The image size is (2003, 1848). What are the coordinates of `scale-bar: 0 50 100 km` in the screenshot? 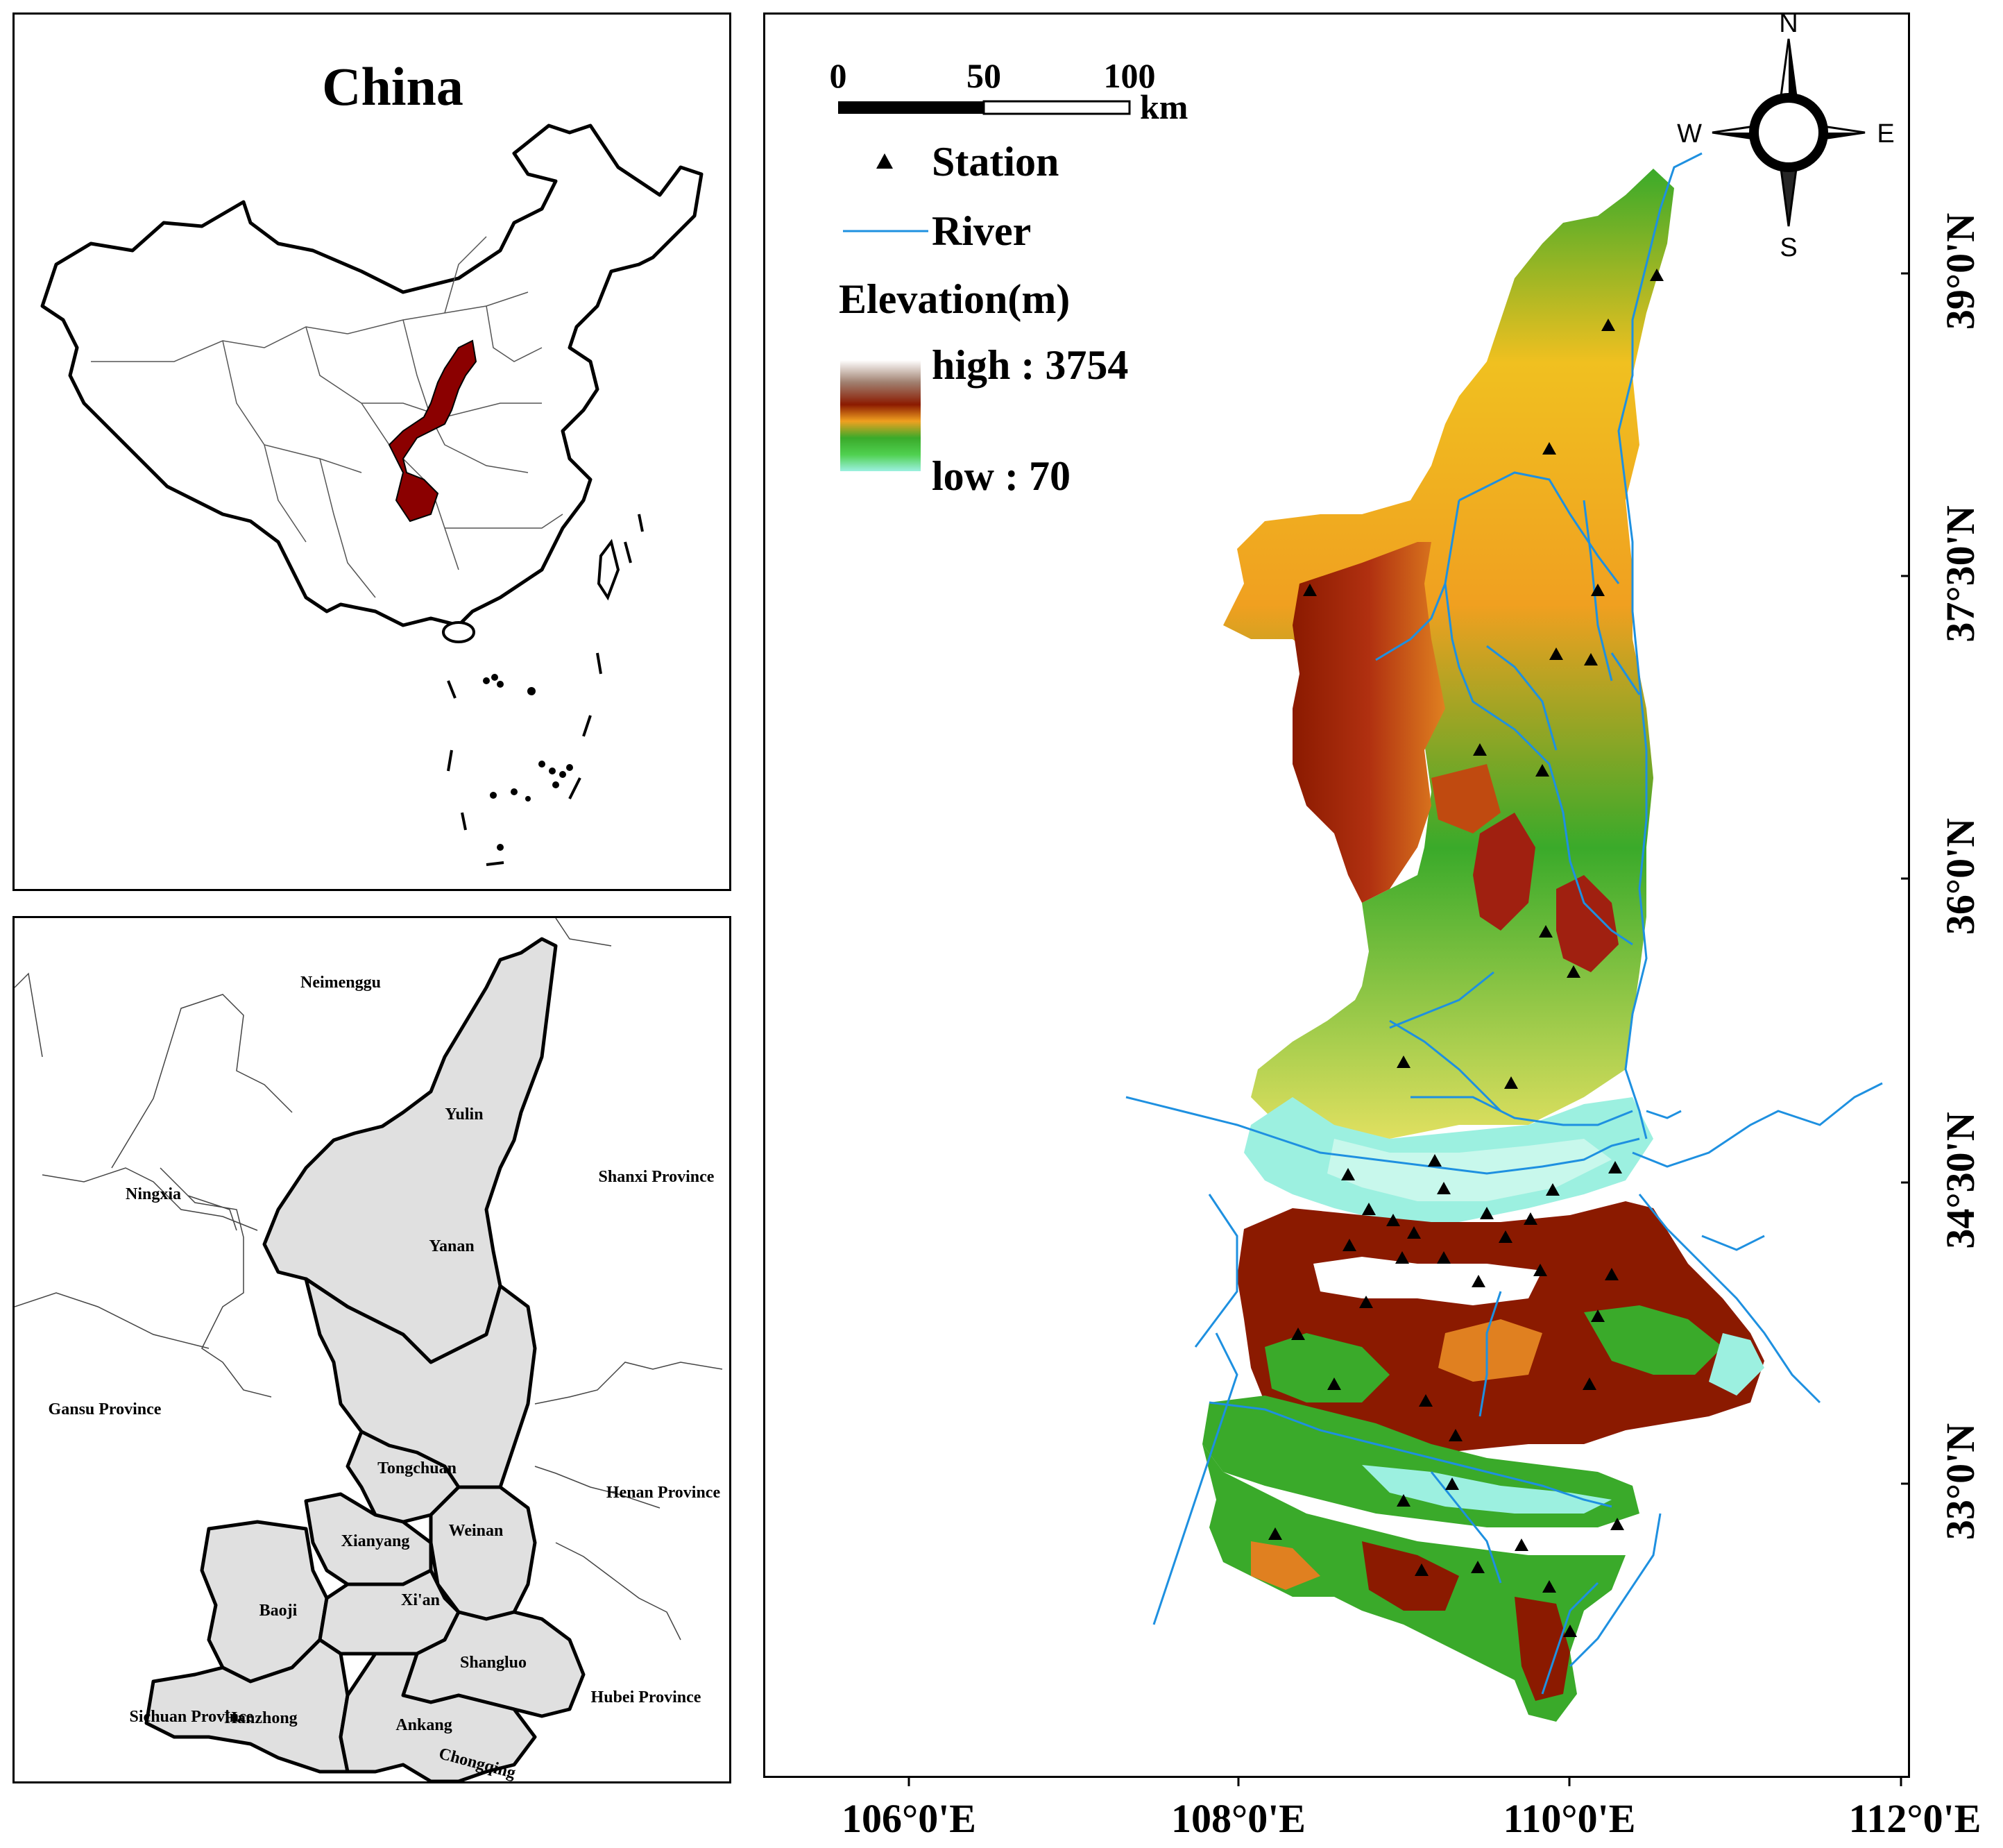 It's located at (1009, 91).